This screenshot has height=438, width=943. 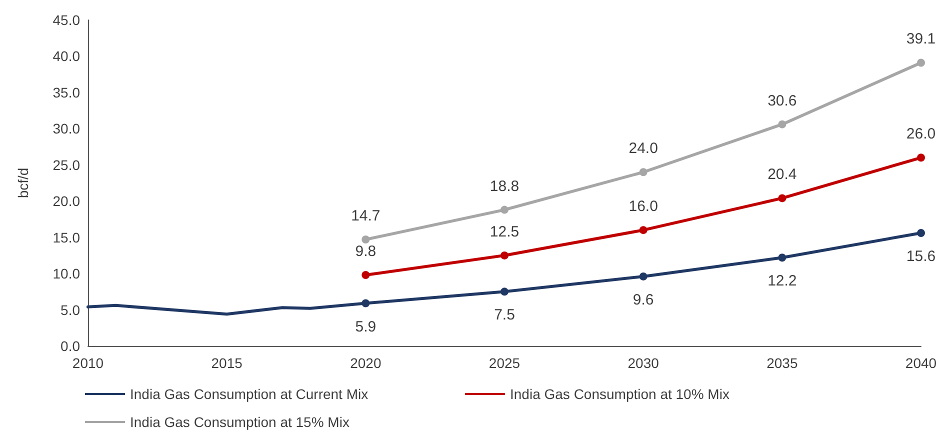 I want to click on legend-label: India Gas Consumption at 15% Mix, so click(x=240, y=422).